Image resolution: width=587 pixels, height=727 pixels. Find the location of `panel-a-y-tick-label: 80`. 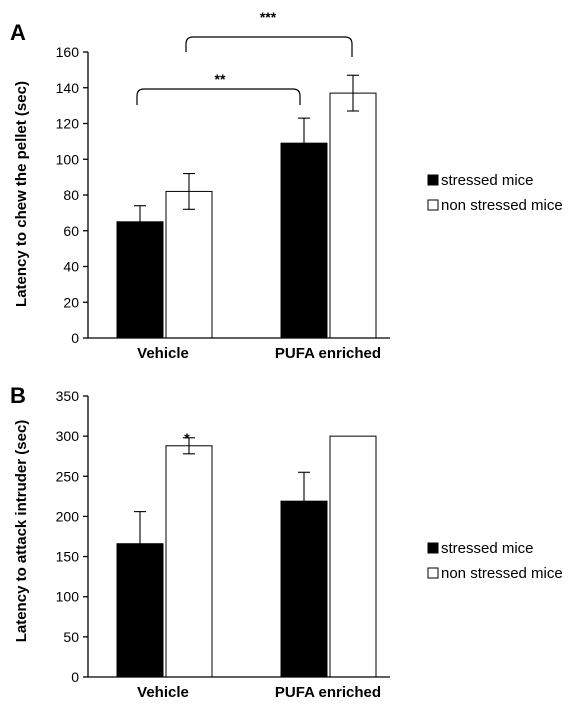

panel-a-y-tick-label: 80 is located at coordinates (71, 195).